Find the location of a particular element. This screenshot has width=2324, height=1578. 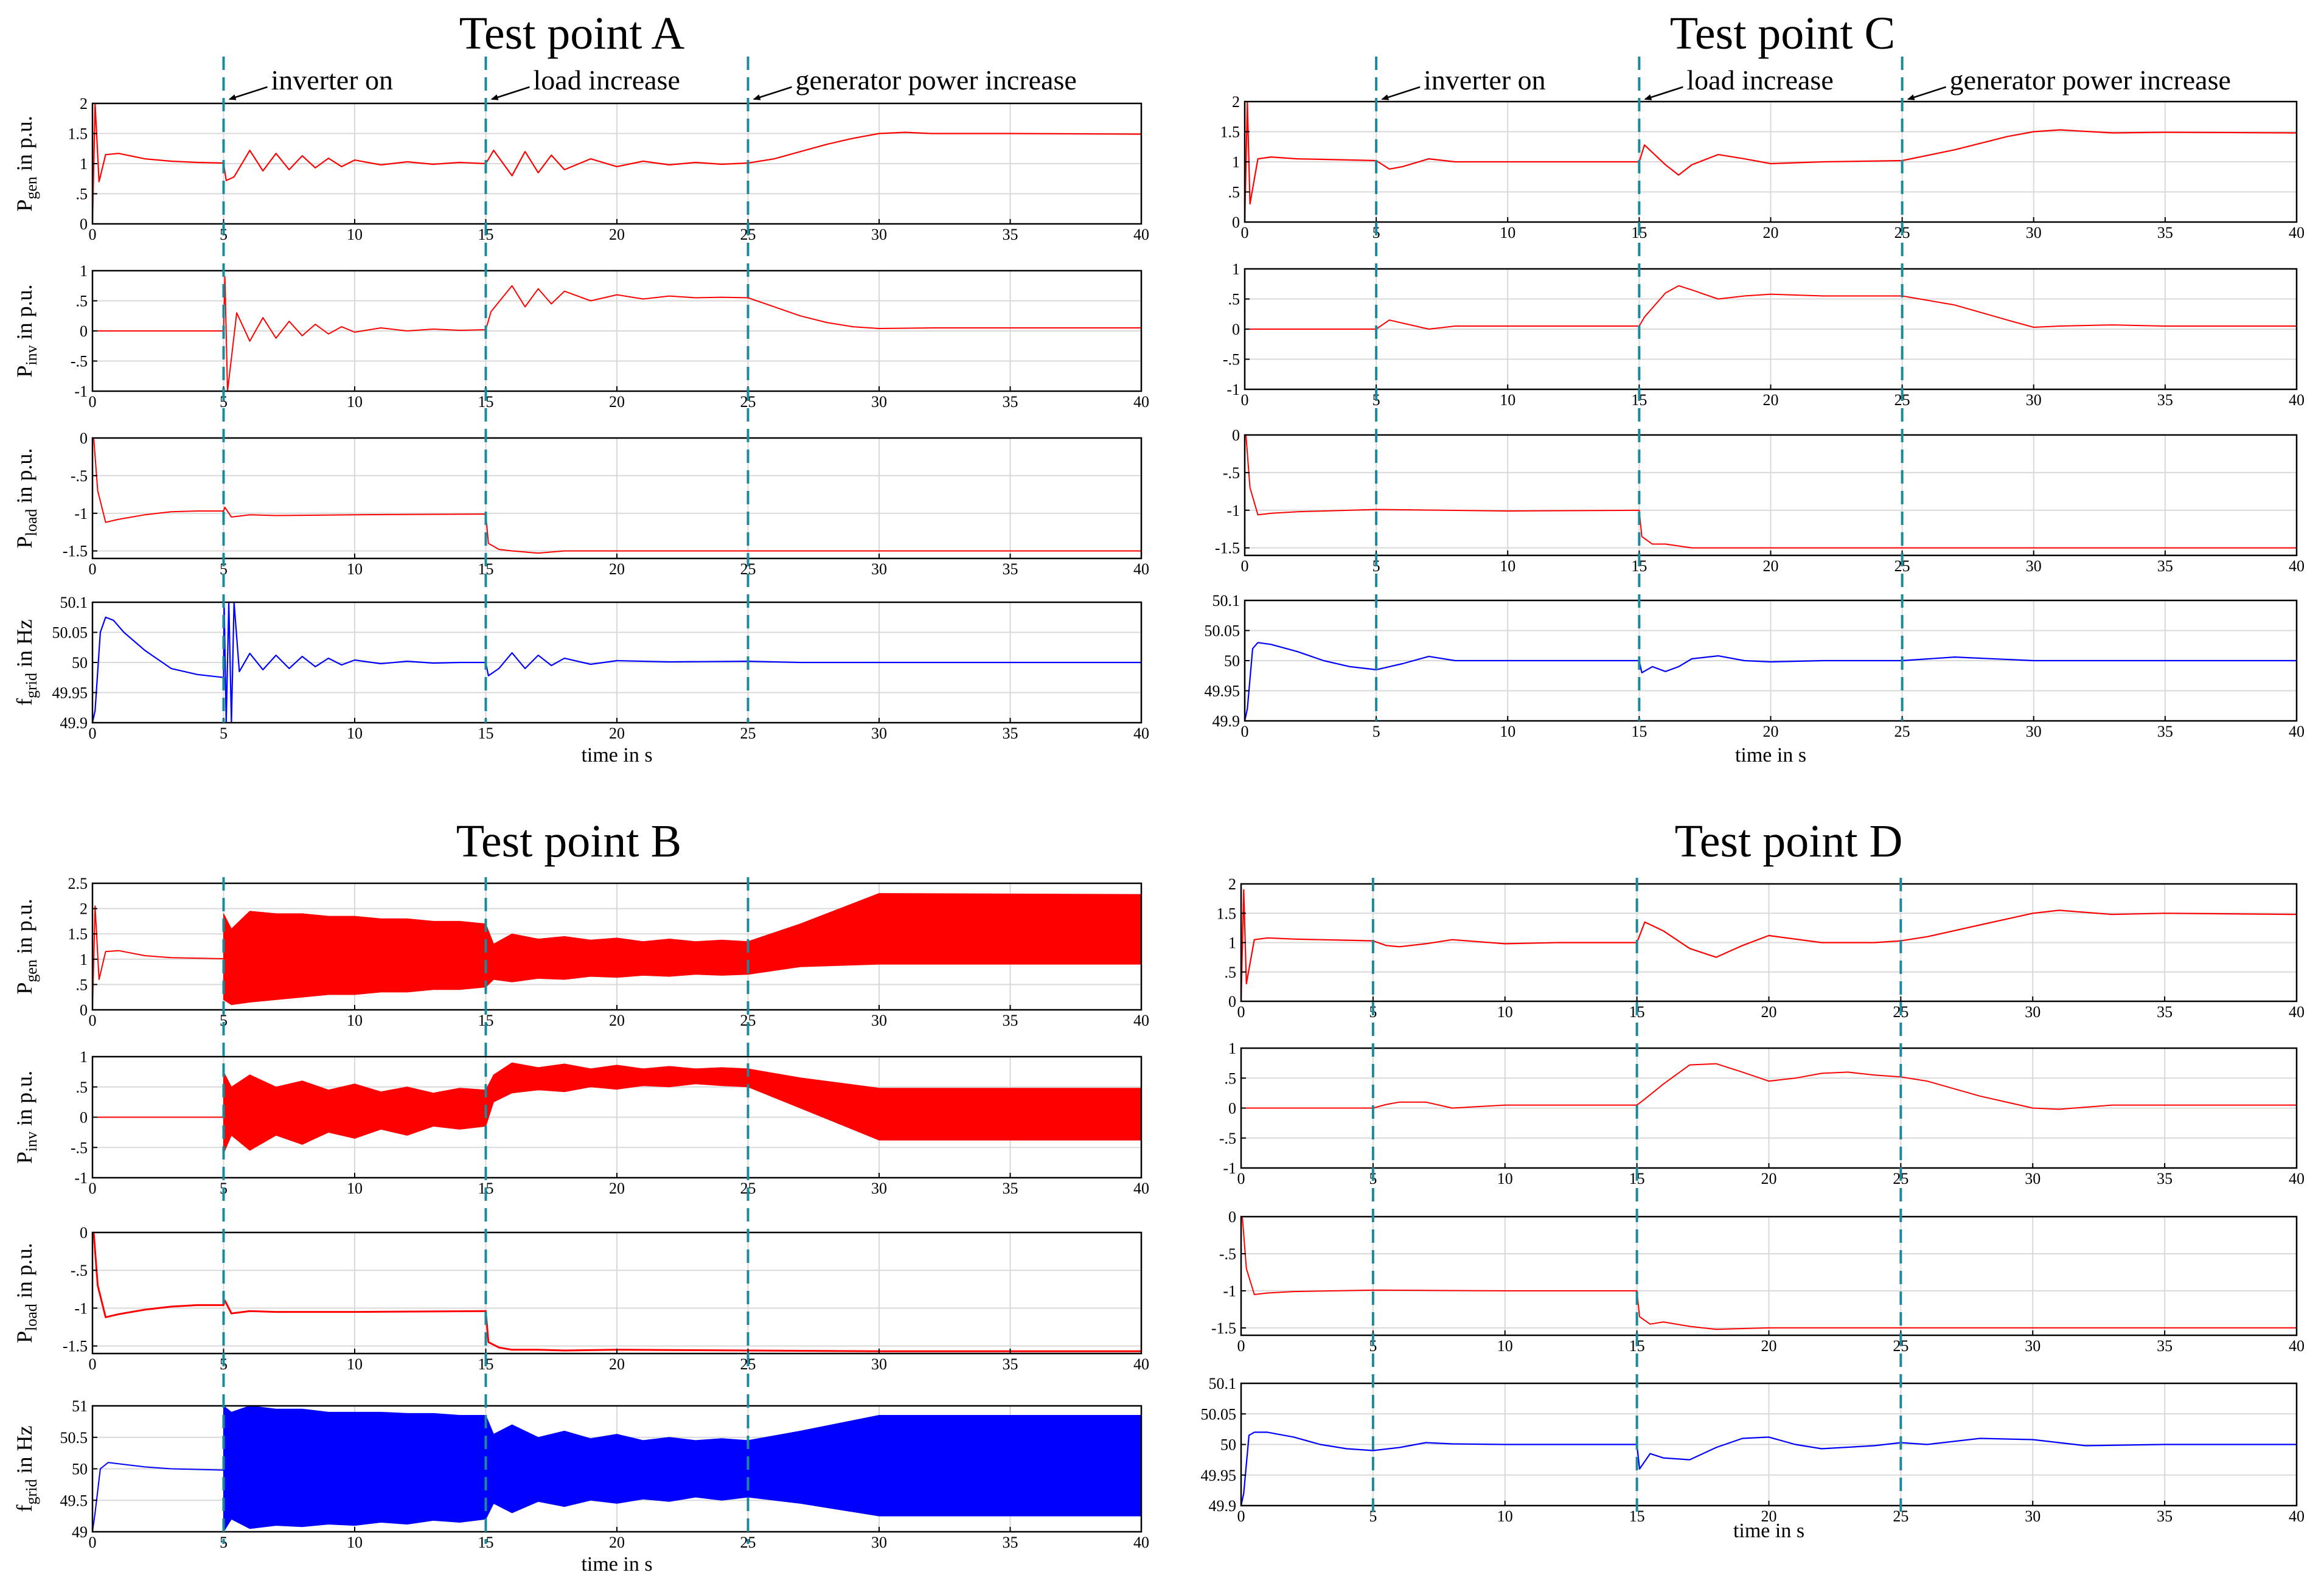

subplot-C-4: 0 5 10 15 20 25 30 35 40 49.9 49.95 50 50.05 50.1 is located at coordinates (1755, 666).